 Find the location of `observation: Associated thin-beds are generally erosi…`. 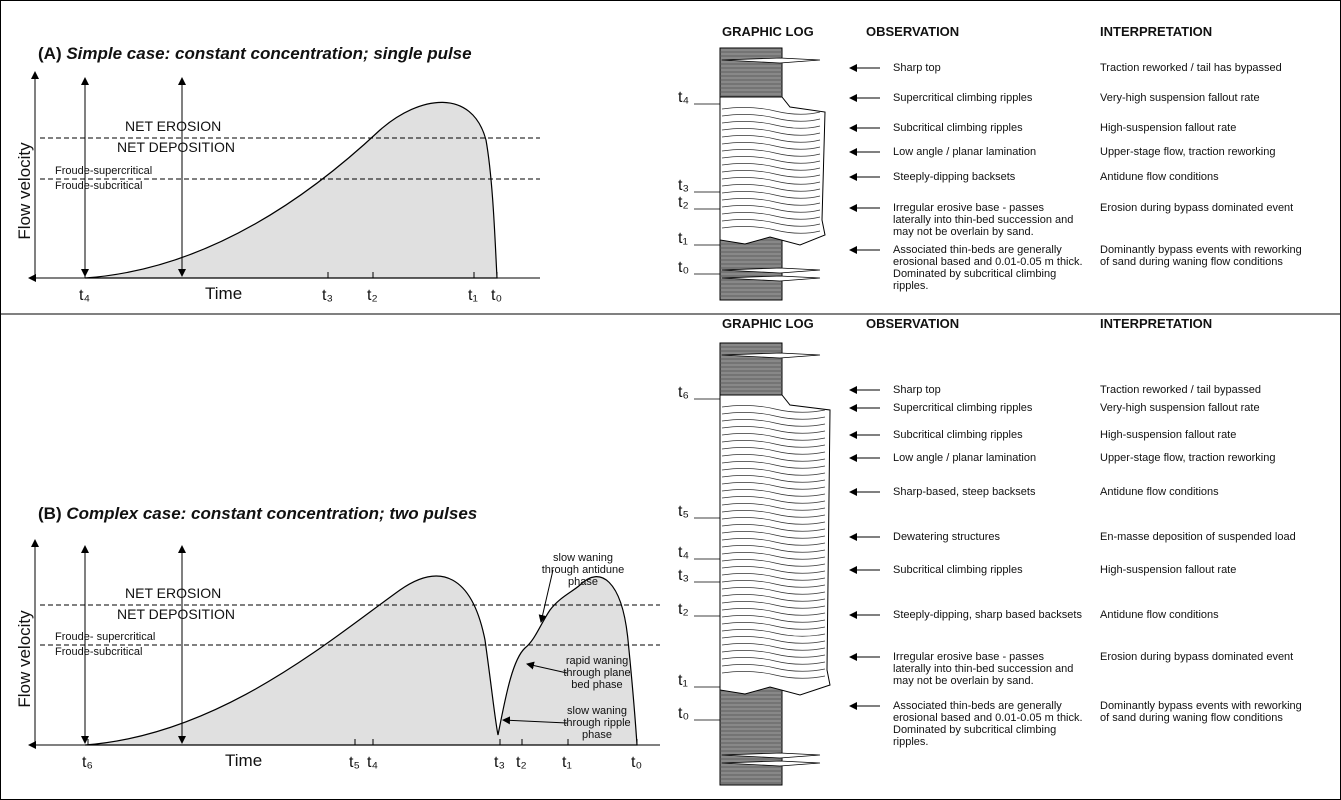

observation: Associated thin-beds are generally erosi… is located at coordinates (988, 724).